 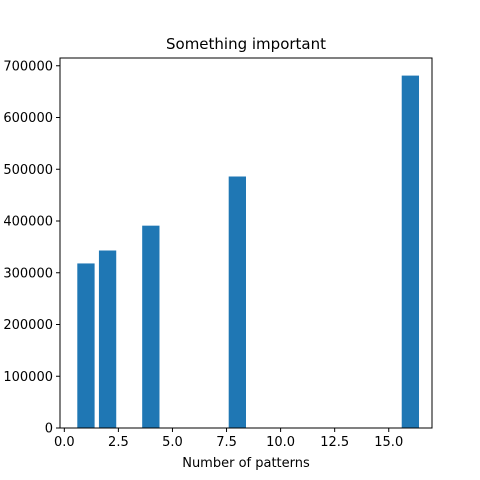 I want to click on y-tick-label: 300000, so click(x=28, y=273).